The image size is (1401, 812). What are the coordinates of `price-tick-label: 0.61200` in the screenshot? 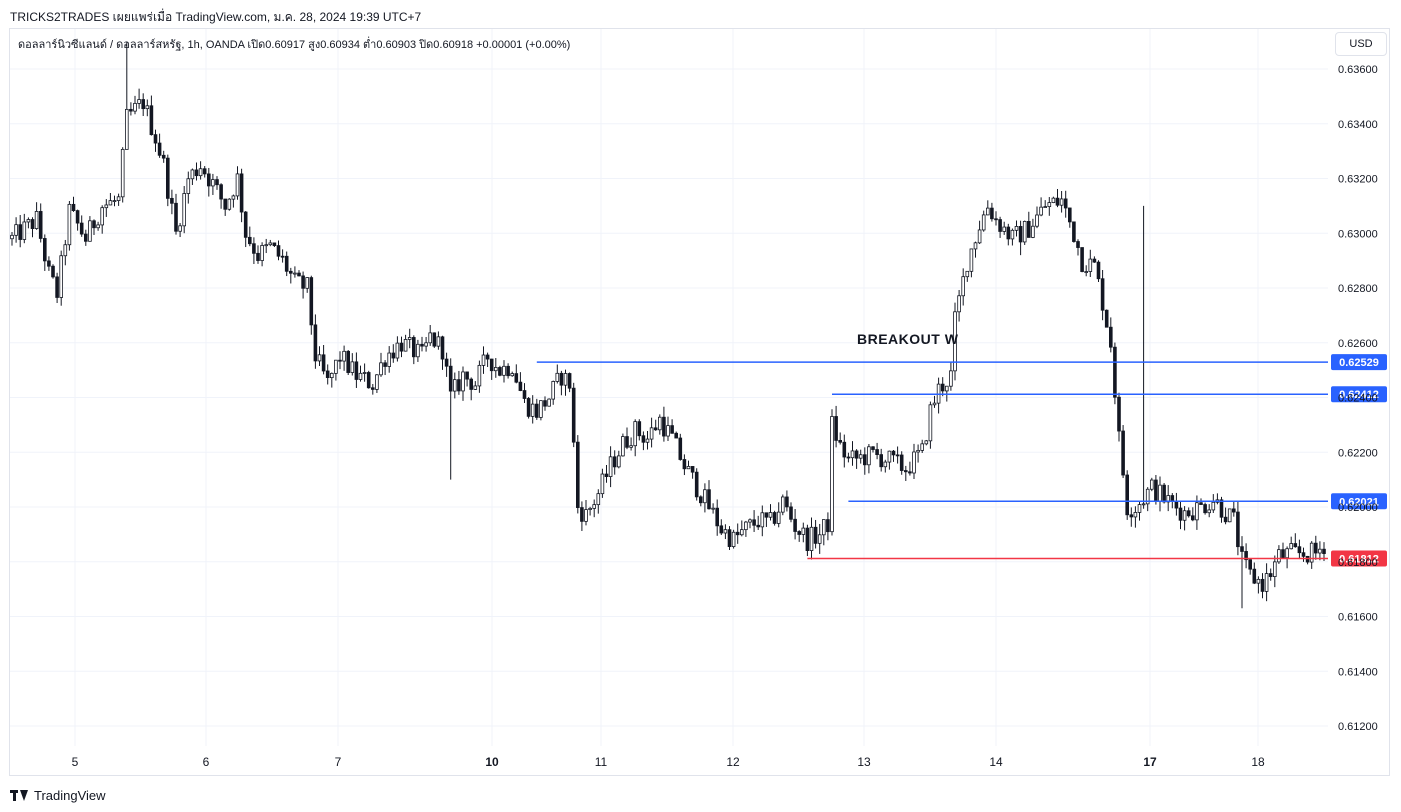 It's located at (1358, 727).